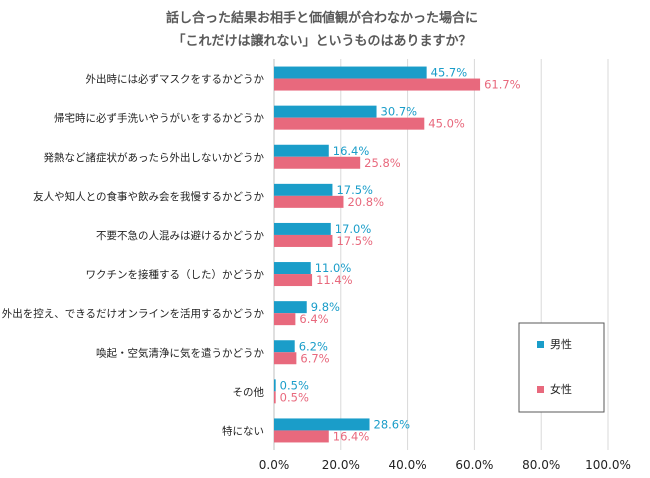 The width and height of the screenshot is (650, 478). I want to click on data-label: 6.2%, so click(313, 346).